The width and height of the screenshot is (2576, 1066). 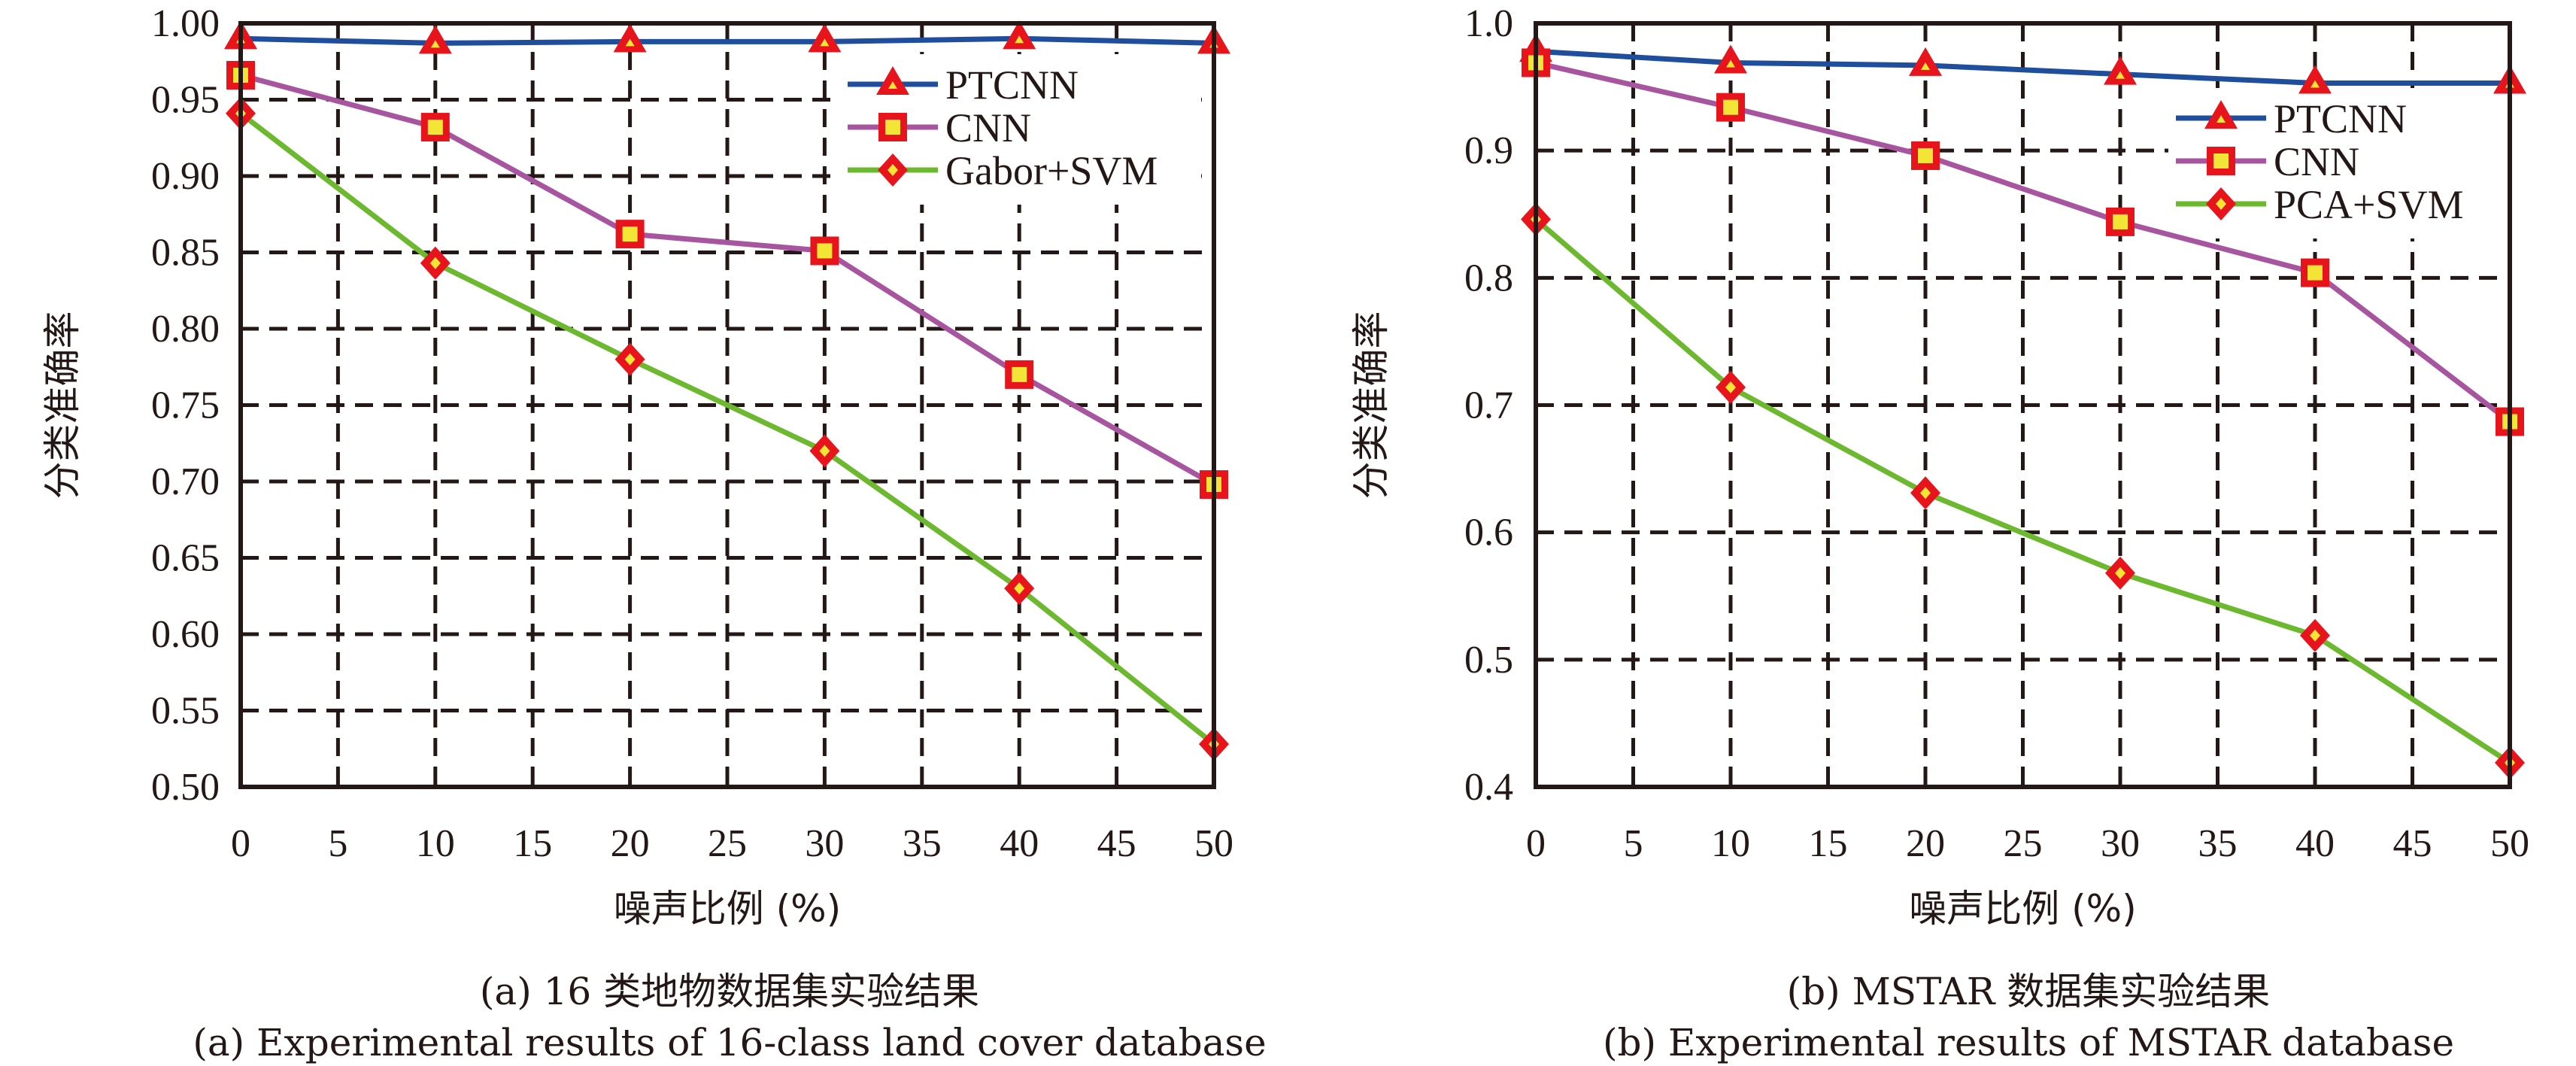 I want to click on y-tick-label: 0.60, so click(x=185, y=635).